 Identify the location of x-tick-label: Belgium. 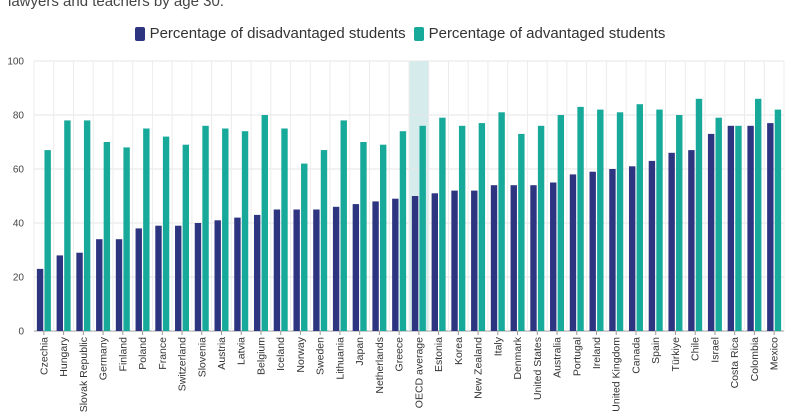
(261, 356).